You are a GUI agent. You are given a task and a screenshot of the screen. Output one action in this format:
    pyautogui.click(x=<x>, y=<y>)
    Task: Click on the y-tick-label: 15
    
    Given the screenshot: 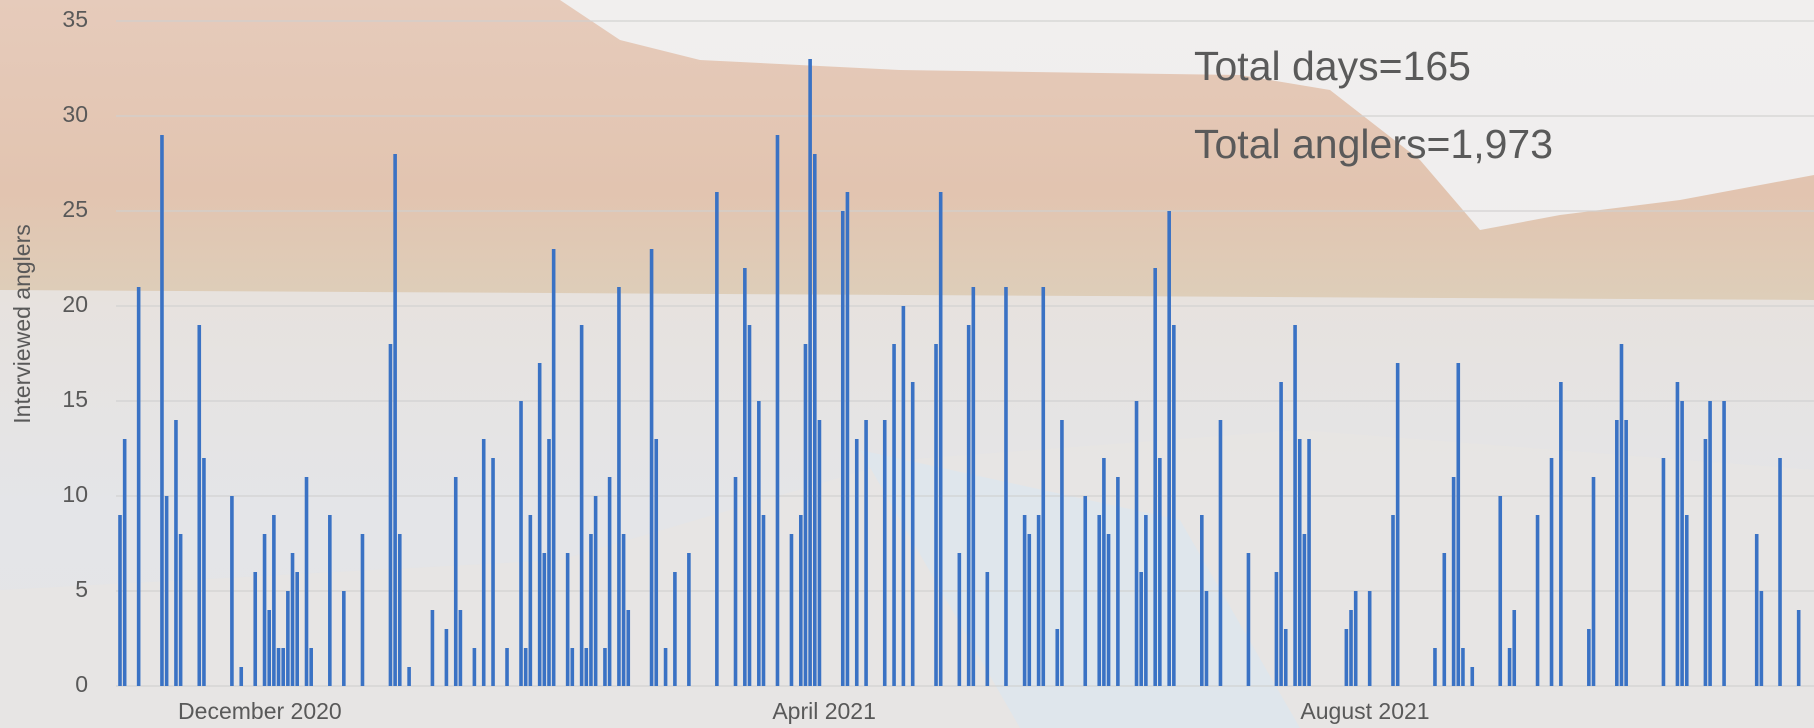 What is the action you would take?
    pyautogui.click(x=75, y=399)
    